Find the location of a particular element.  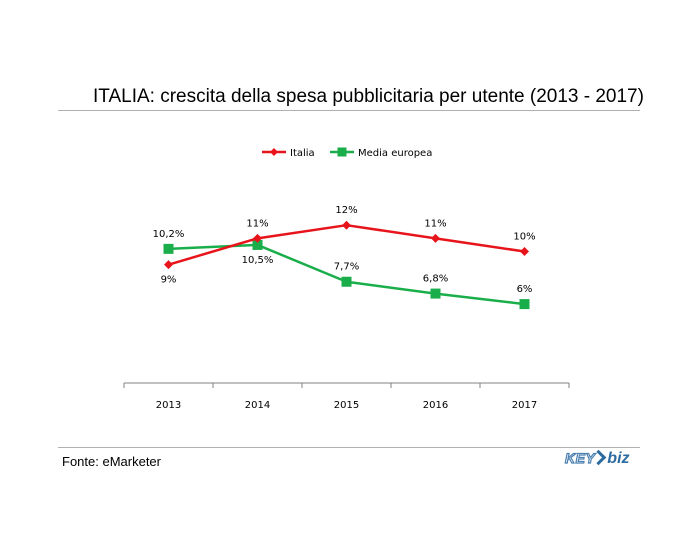

chart-legend: Italia Media europea is located at coordinates (347, 153).